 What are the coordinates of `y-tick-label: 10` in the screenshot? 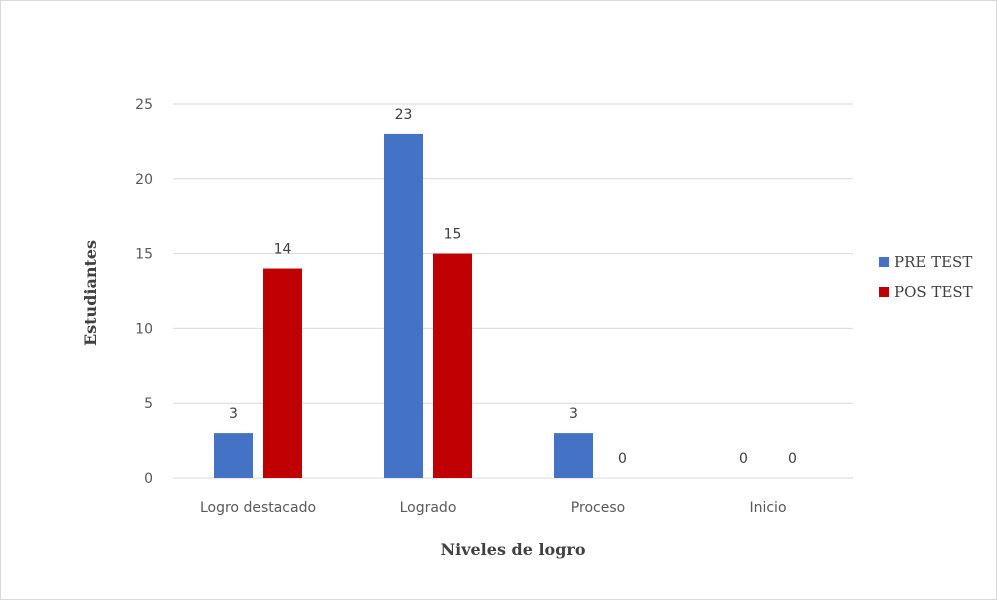 It's located at (144, 329).